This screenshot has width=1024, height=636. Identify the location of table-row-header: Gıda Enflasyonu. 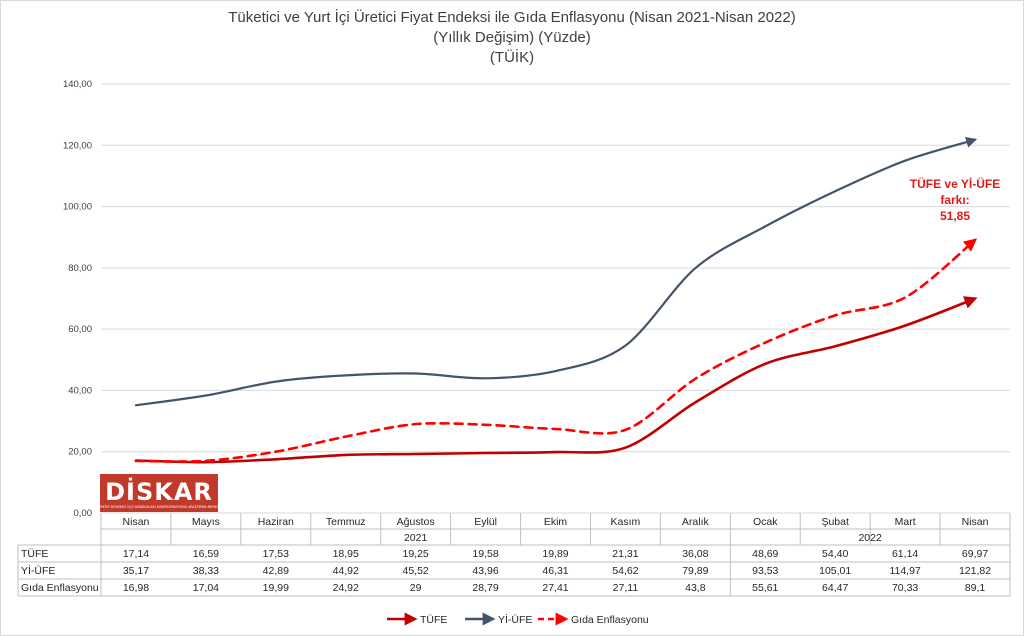
(60, 588).